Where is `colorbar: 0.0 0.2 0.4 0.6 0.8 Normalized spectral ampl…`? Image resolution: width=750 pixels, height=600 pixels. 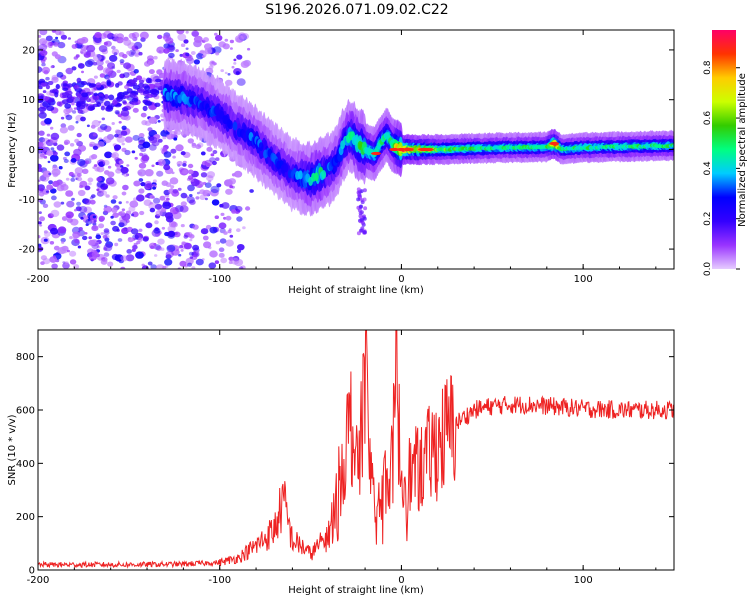
colorbar: 0.0 0.2 0.4 0.6 0.8 Normalized spectral ampl… is located at coordinates (725, 153).